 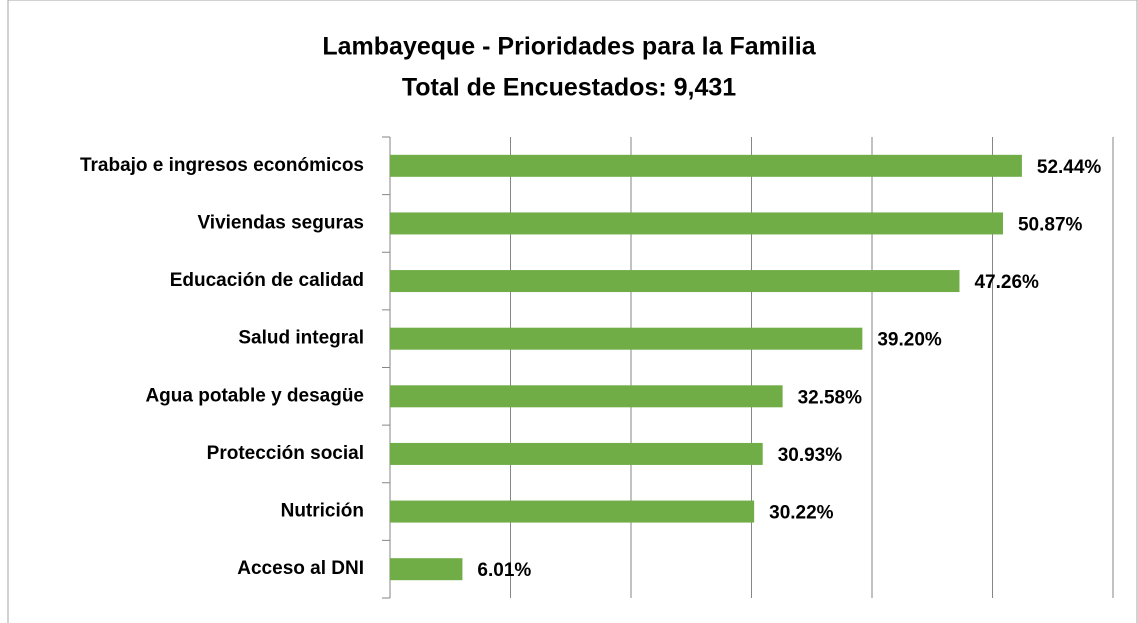 What do you see at coordinates (810, 455) in the screenshot?
I see `data-label: 30.93%` at bounding box center [810, 455].